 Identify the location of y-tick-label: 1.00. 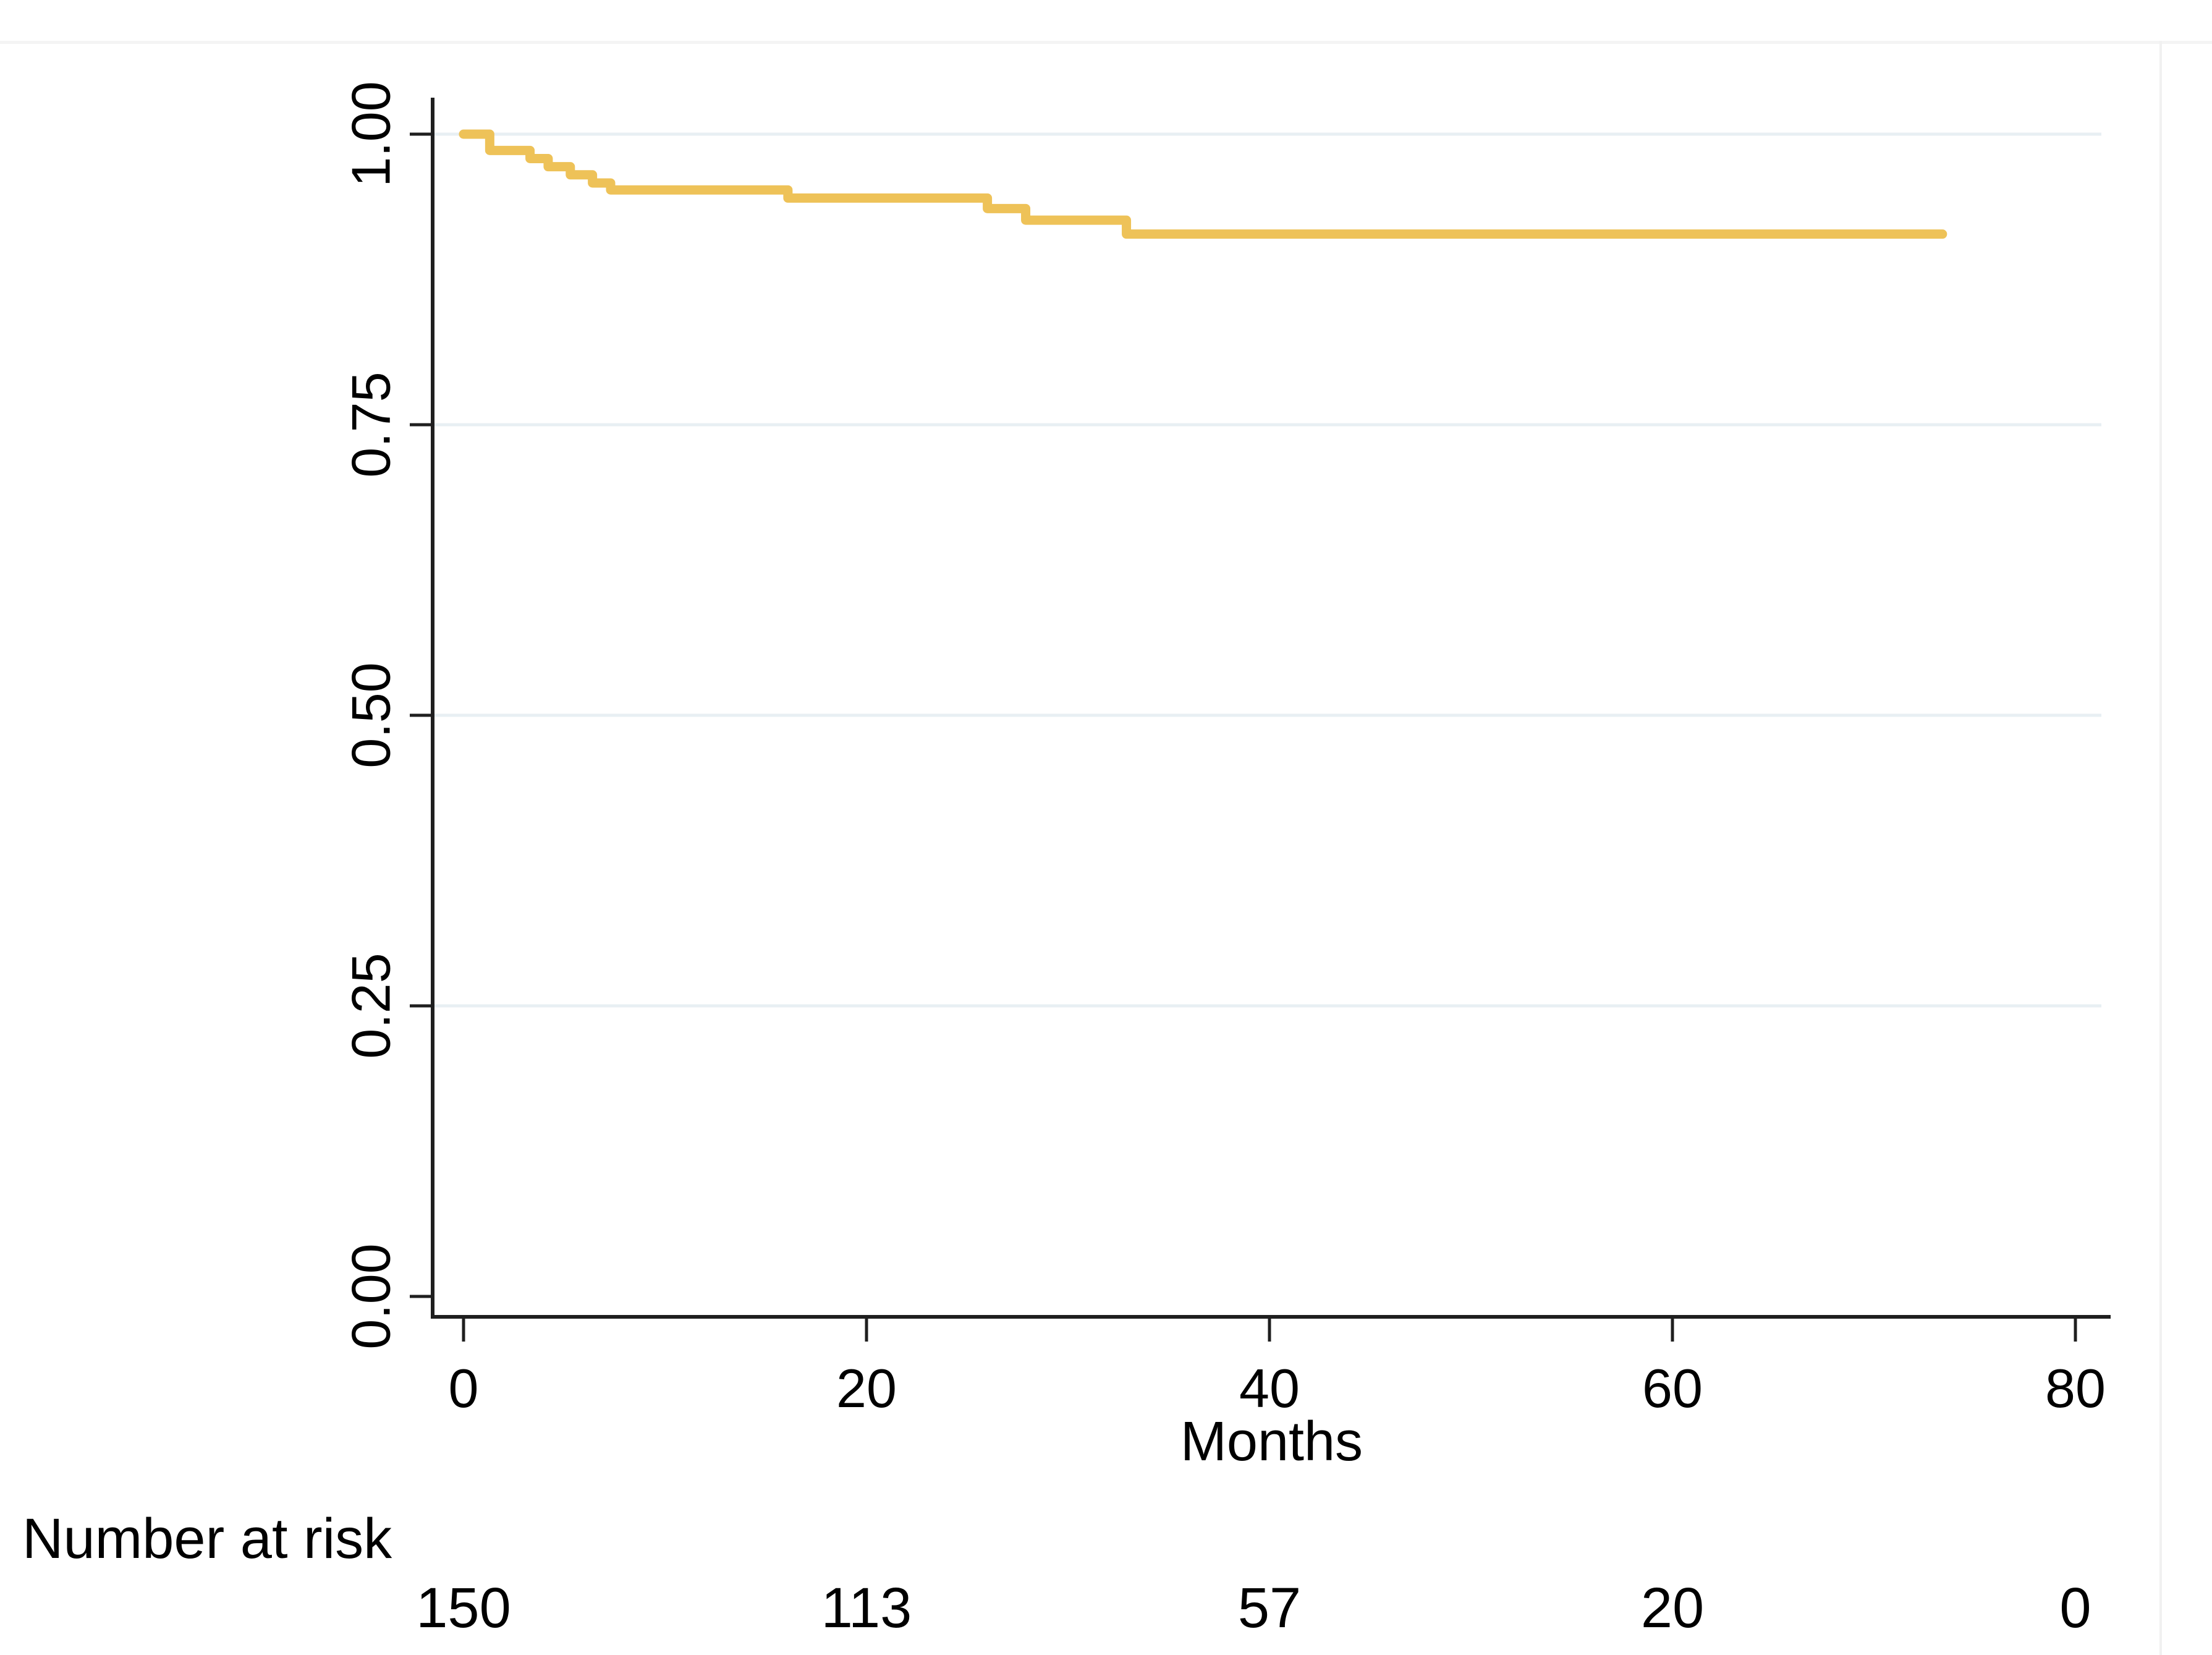
(372, 134).